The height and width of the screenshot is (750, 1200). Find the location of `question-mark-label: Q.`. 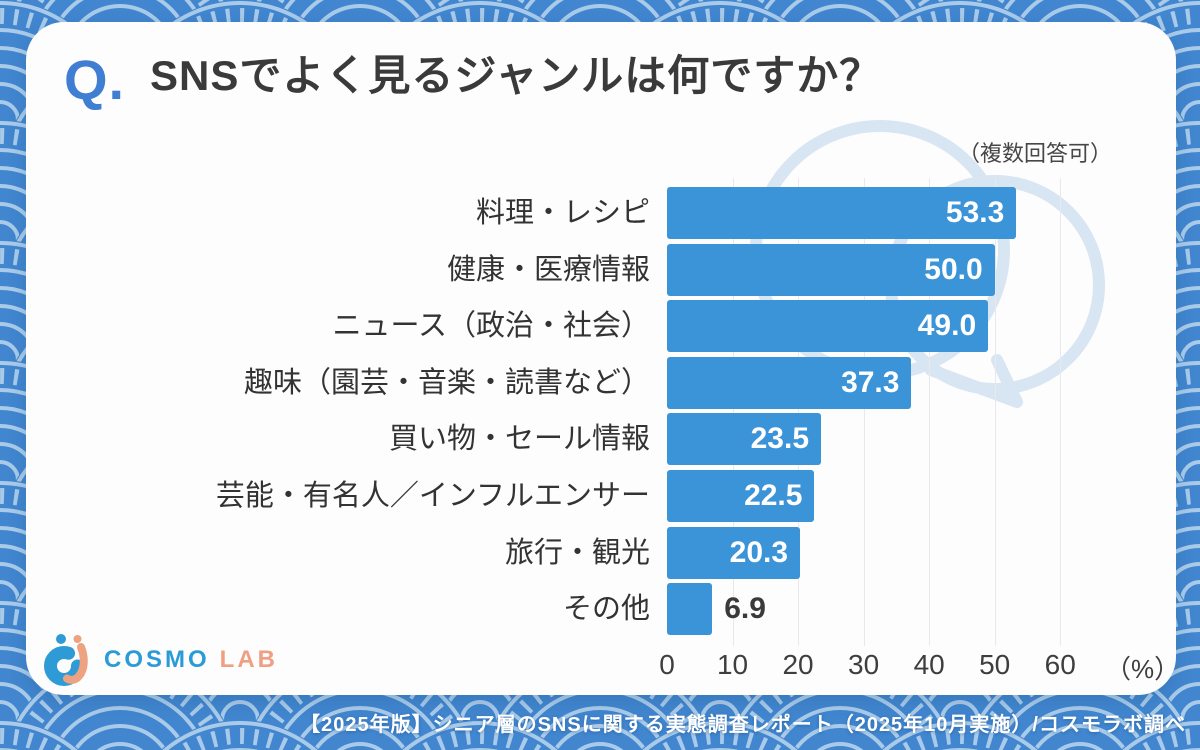

question-mark-label: Q. is located at coordinates (95, 79).